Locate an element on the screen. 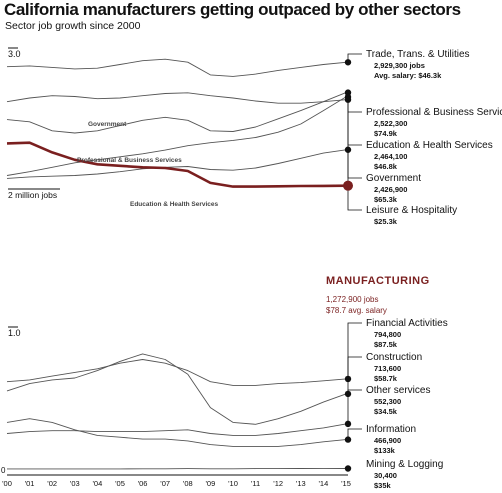 This screenshot has height=493, width=502. series-line-trade-trans-and-utilities is located at coordinates (176, 67).